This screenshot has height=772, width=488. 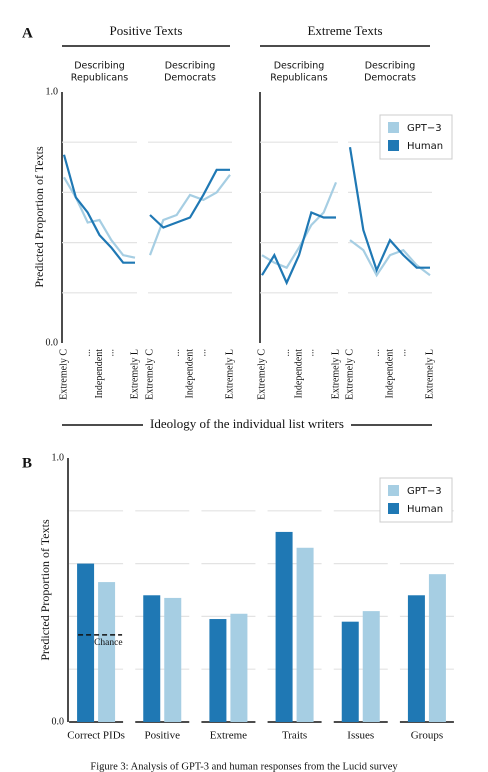 I want to click on x-tick-label: Positive, so click(x=163, y=736).